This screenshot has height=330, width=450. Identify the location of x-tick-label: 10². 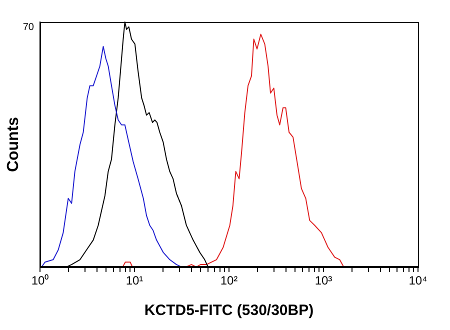
(229, 281).